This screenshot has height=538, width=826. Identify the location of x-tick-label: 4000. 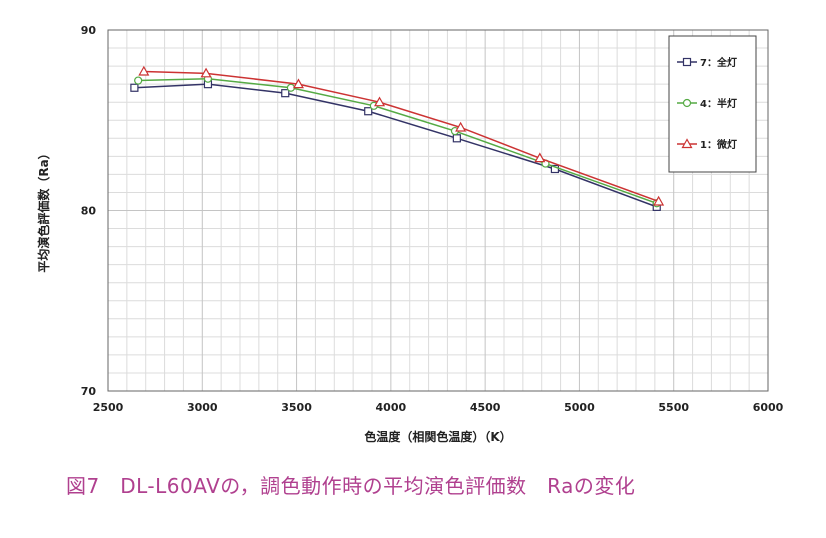
(391, 407).